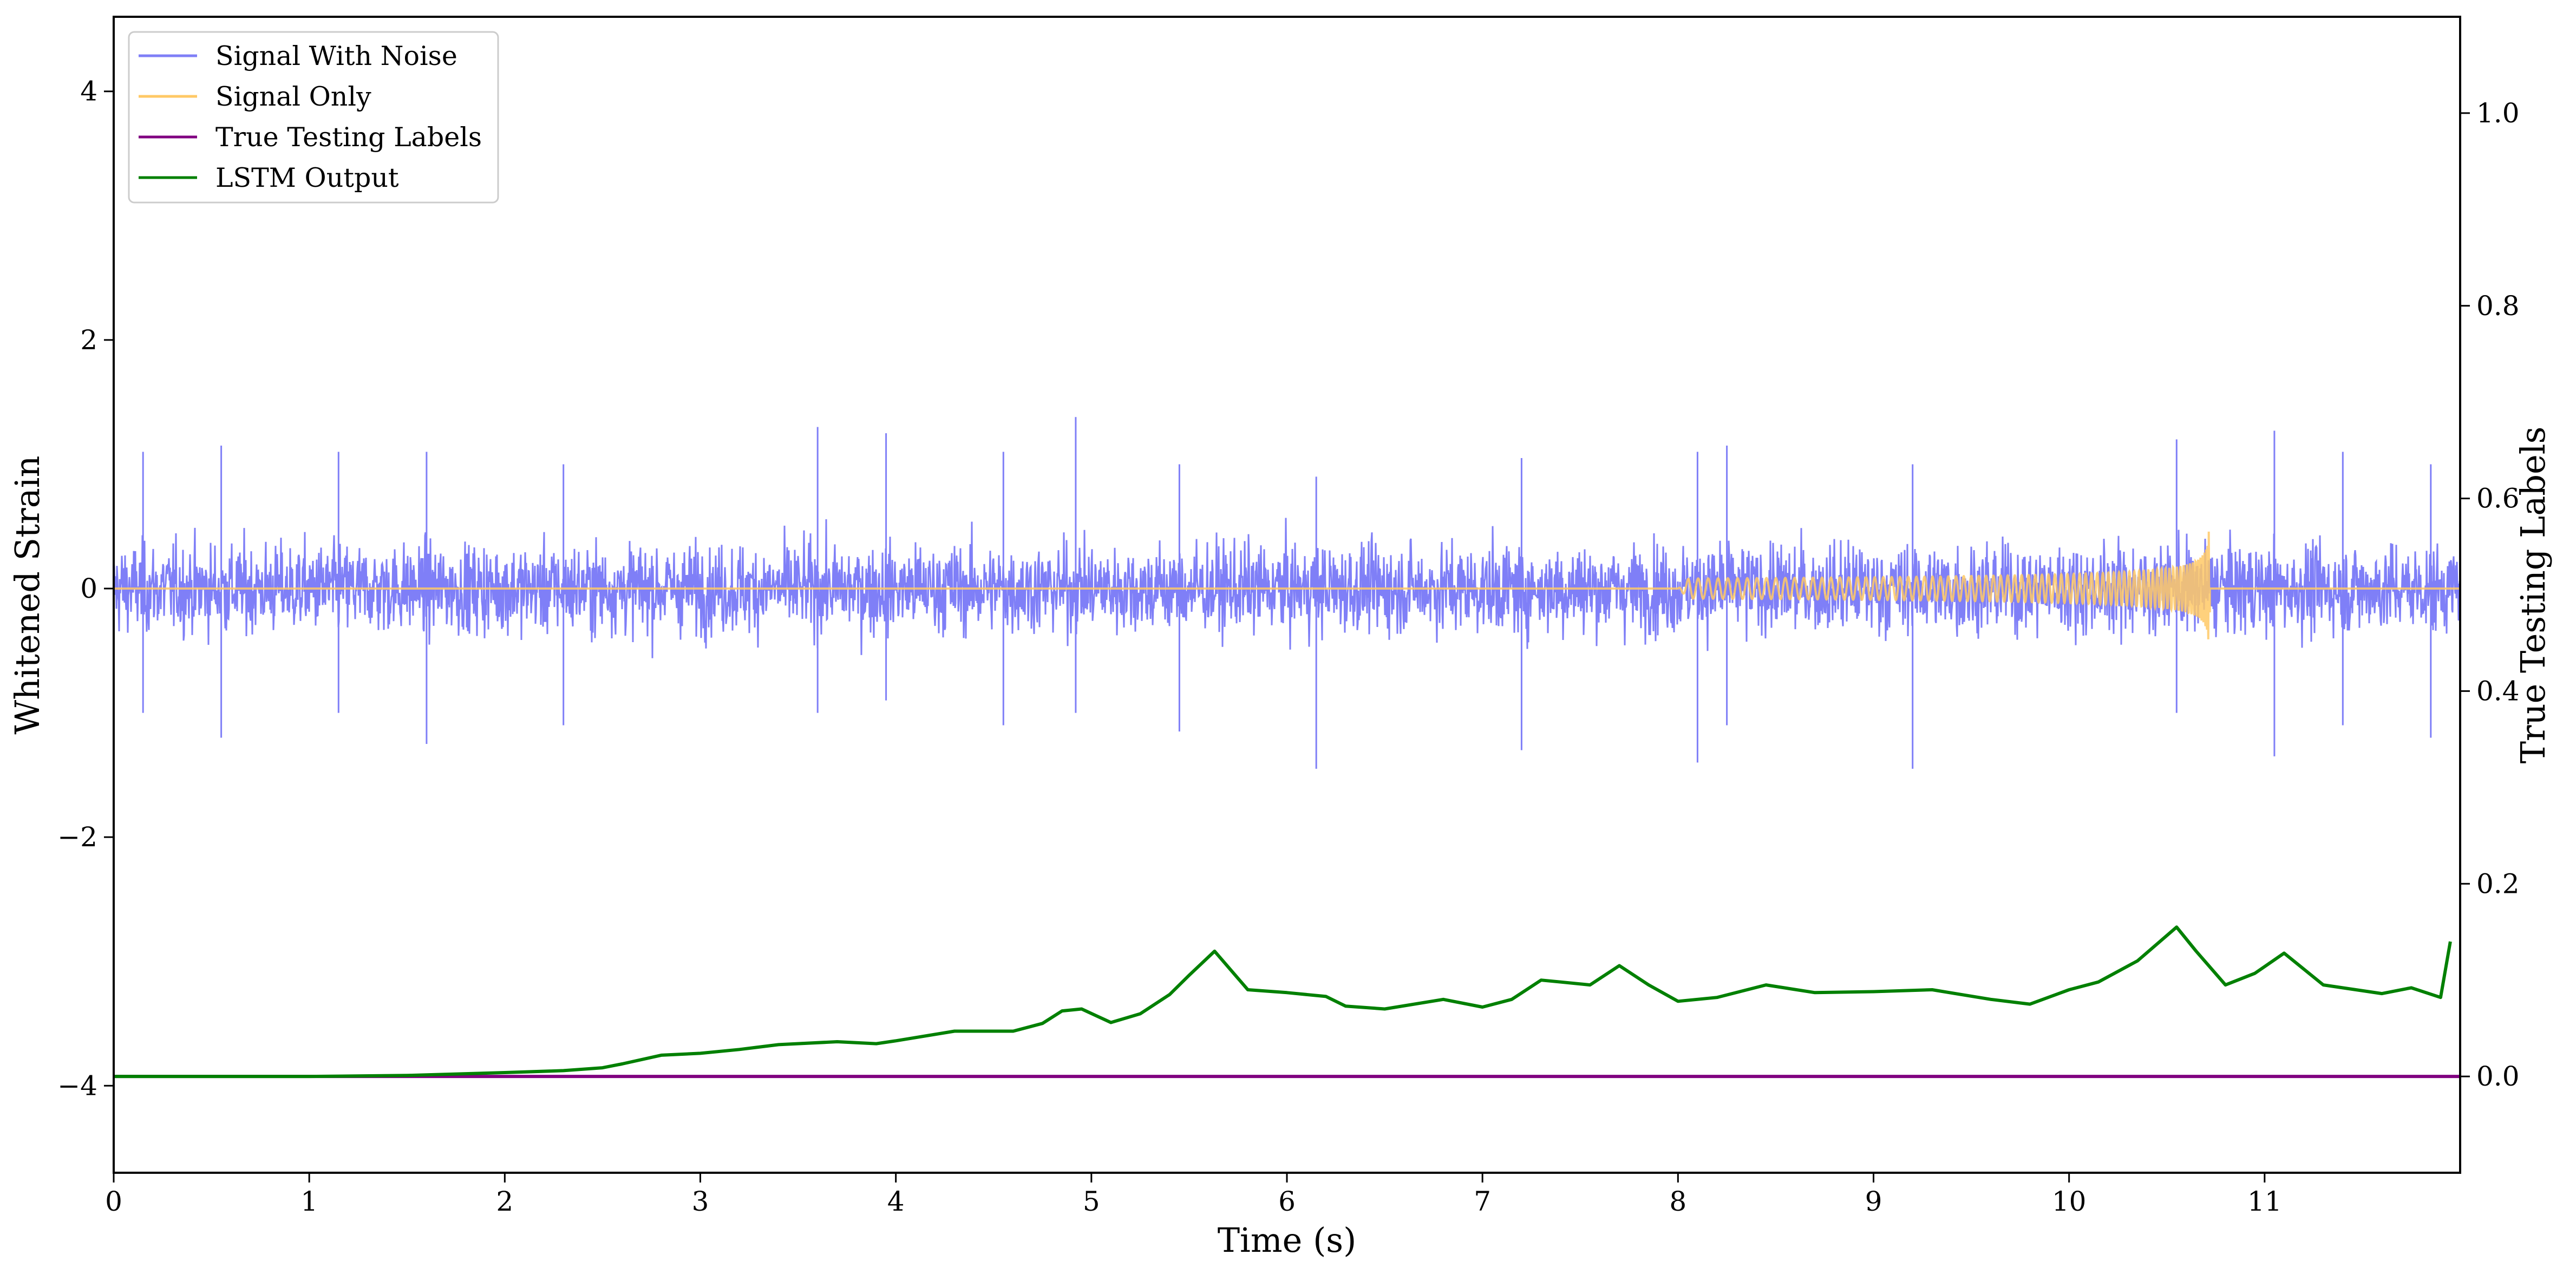 Image resolution: width=2576 pixels, height=1274 pixels. I want to click on x-tick-label-10: 10, so click(2069, 1201).